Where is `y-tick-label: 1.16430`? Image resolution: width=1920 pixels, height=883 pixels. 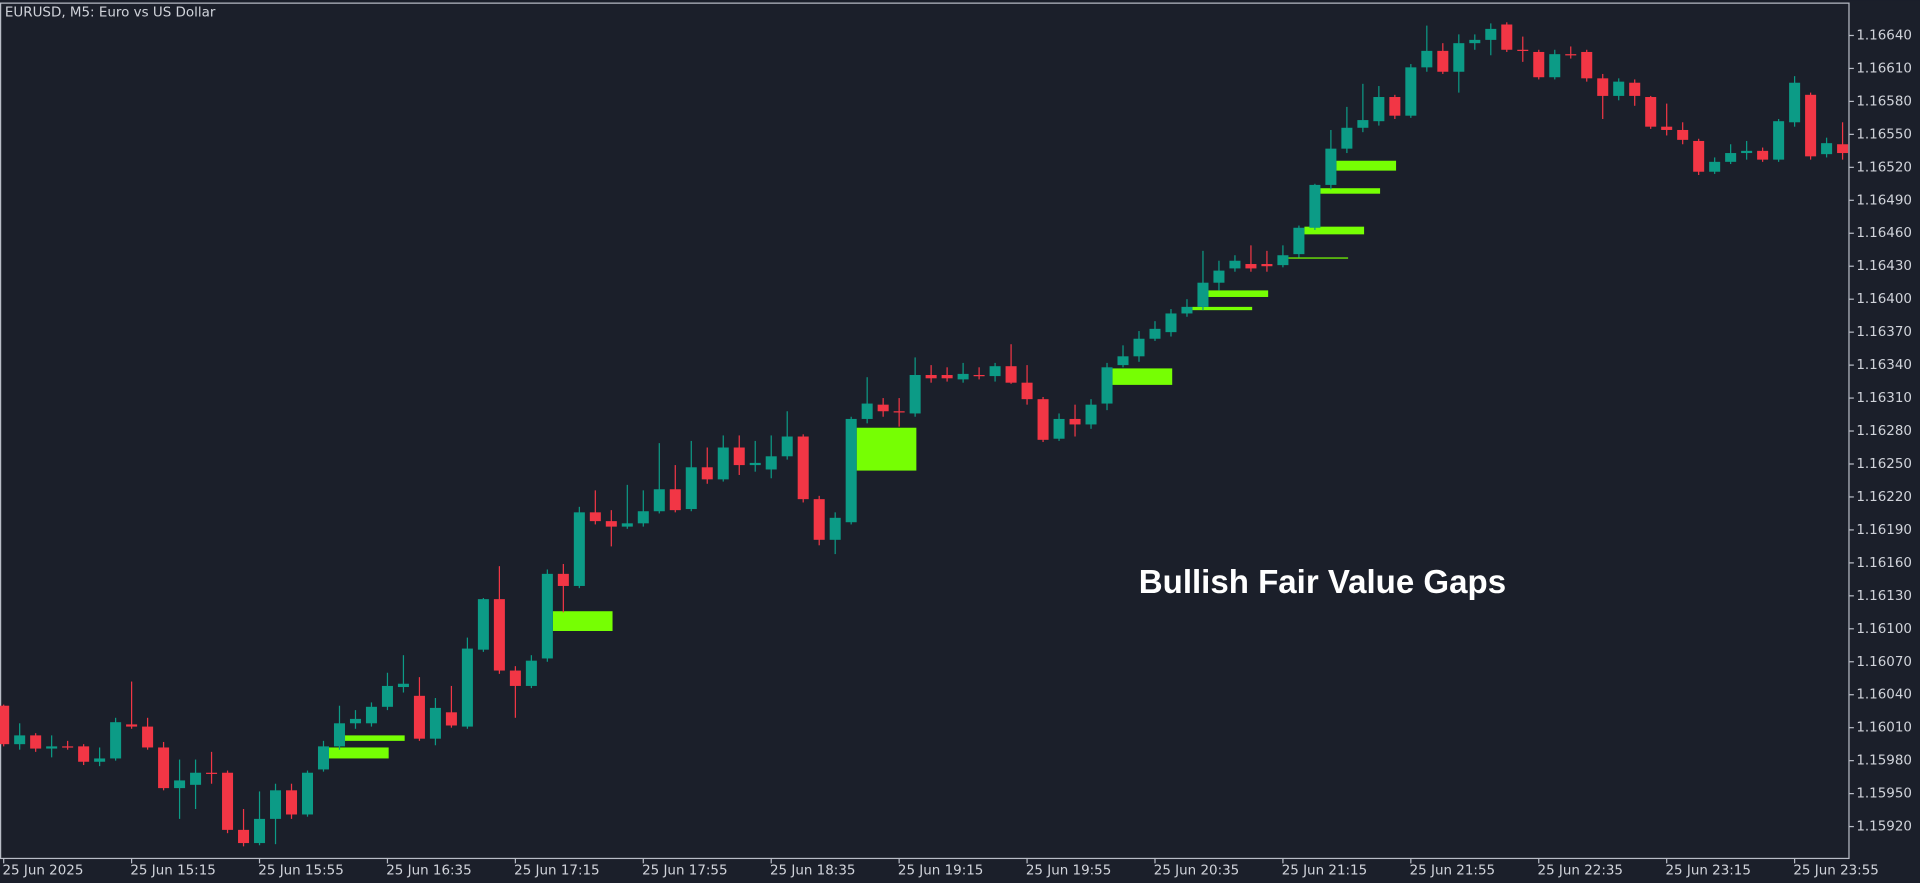
y-tick-label: 1.16430 is located at coordinates (1884, 266).